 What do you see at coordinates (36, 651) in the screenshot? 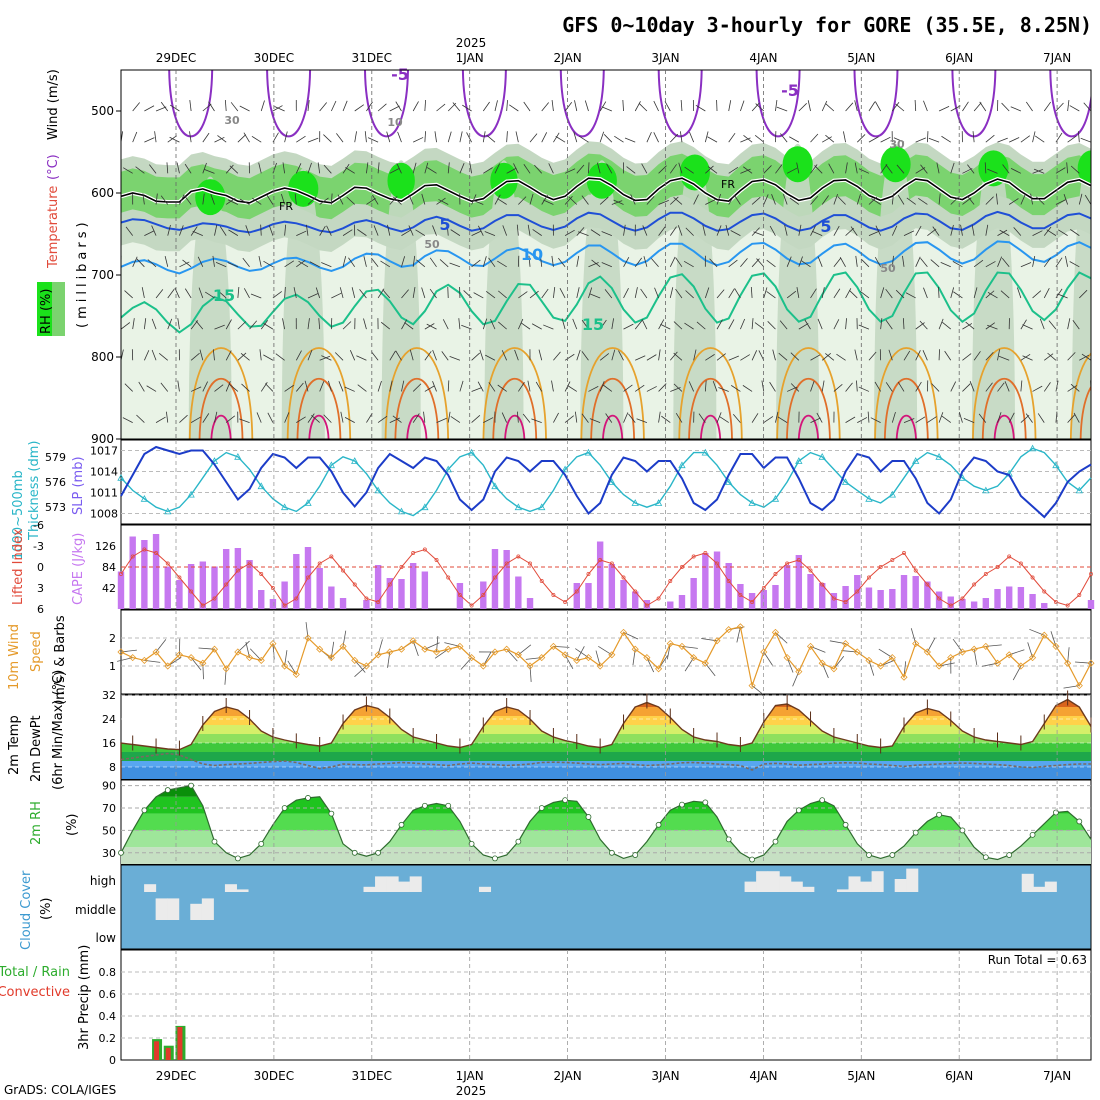
I see `wind10m-speed-label: Speed` at bounding box center [36, 651].